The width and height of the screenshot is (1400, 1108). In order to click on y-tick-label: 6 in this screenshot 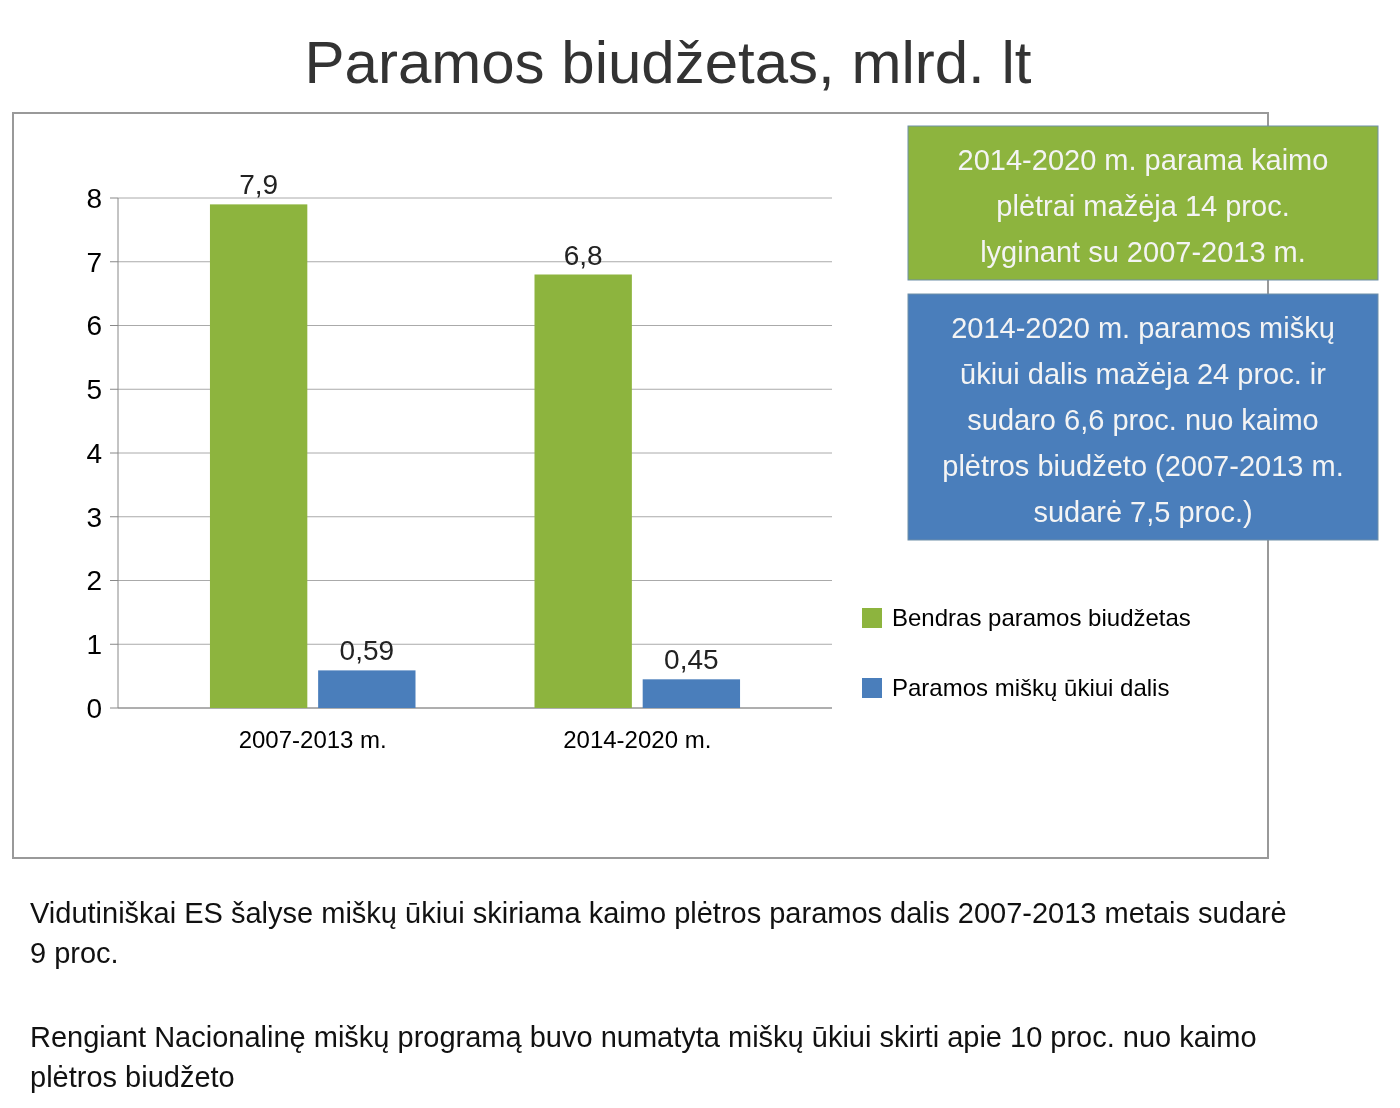, I will do `click(94, 326)`.